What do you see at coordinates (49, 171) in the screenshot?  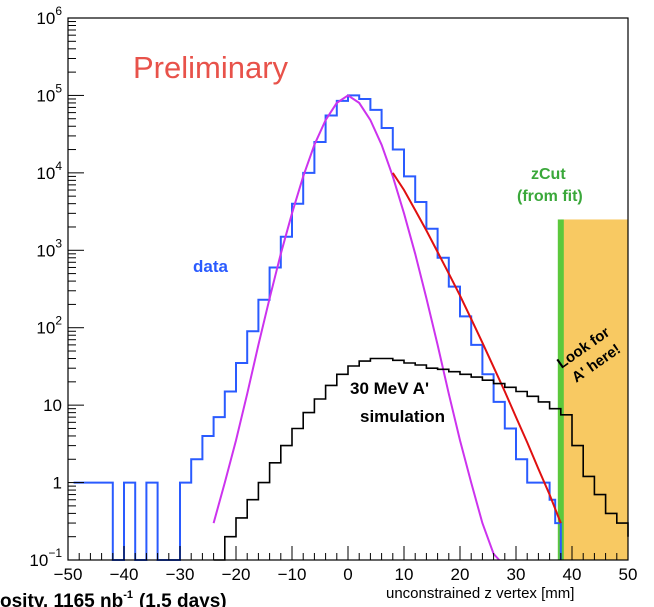 I see `y-tick-label: 10⁴` at bounding box center [49, 171].